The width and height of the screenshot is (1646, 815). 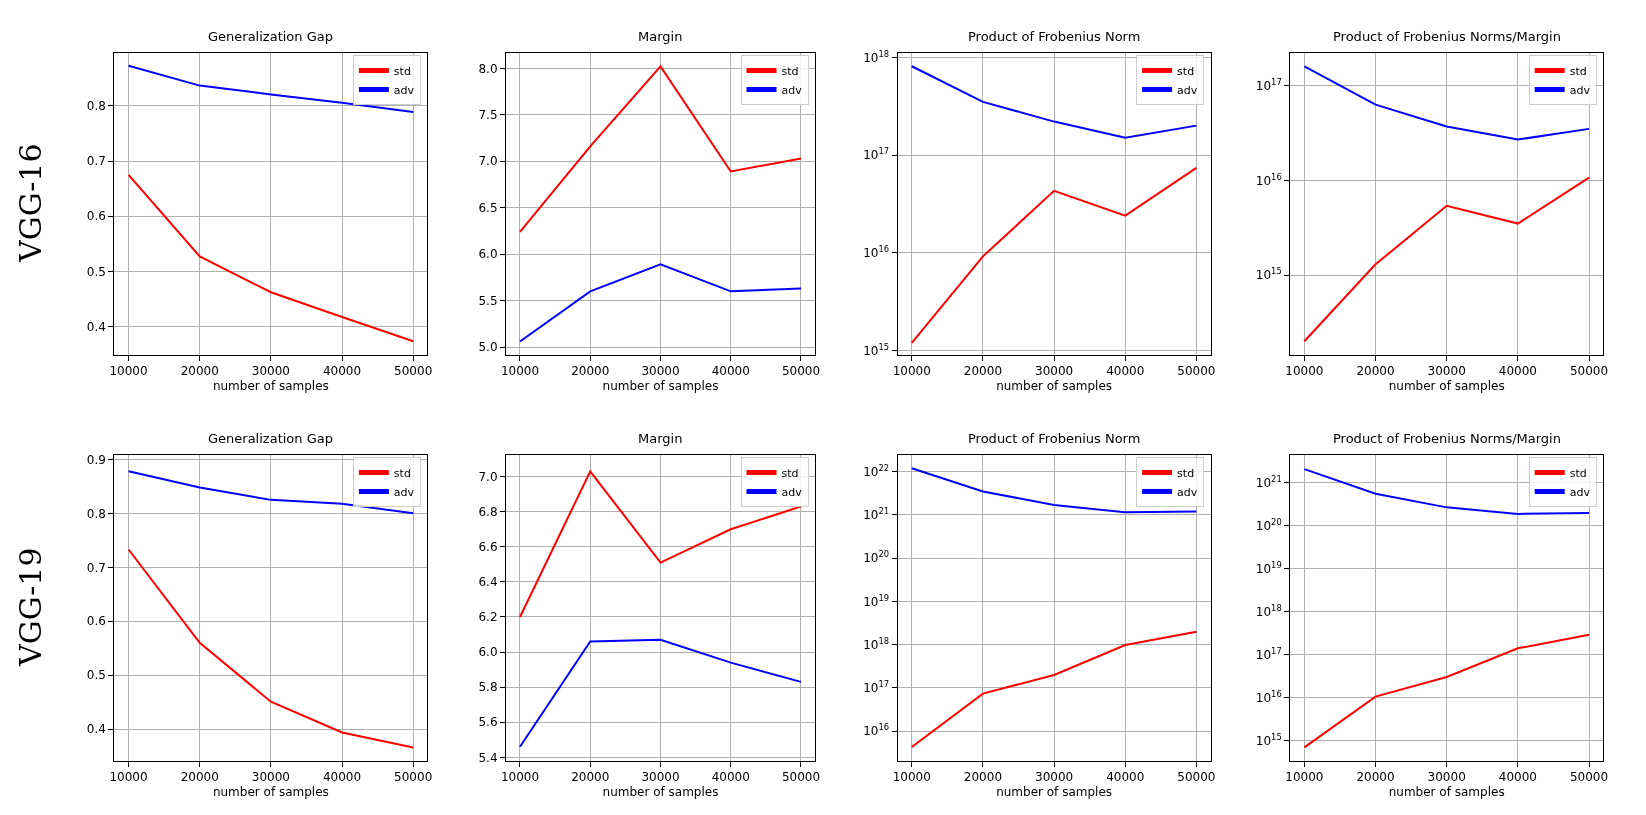 I want to click on y-tick-label: 0.6, so click(x=96, y=621).